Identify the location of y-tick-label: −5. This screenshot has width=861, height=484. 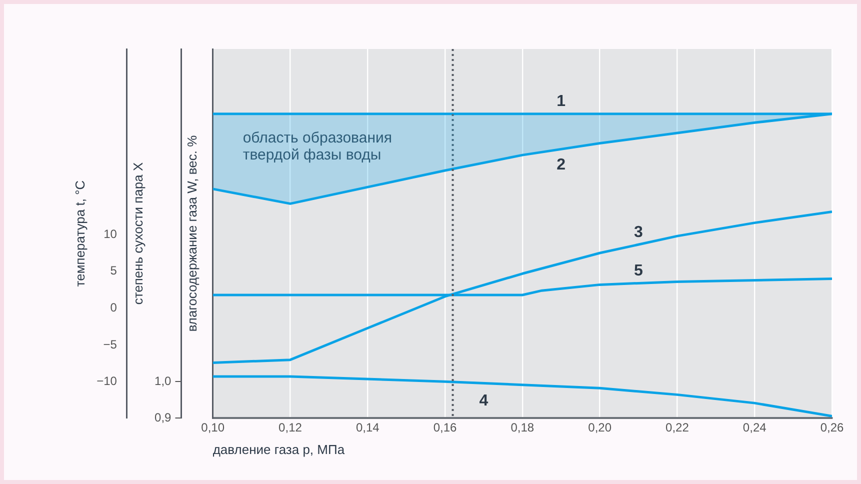
(110, 344).